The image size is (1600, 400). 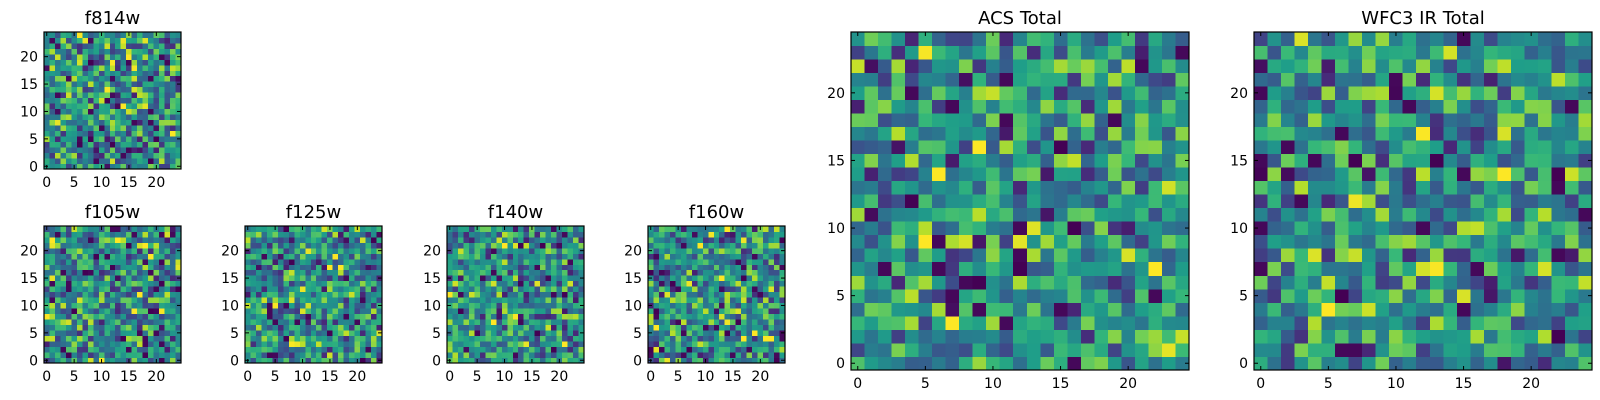 What do you see at coordinates (637, 334) in the screenshot?
I see `y-tick-label: 5` at bounding box center [637, 334].